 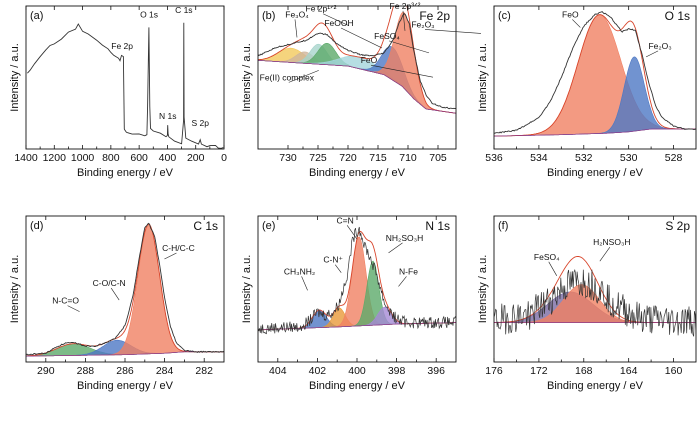 I want to click on peak-c-n, so click(x=357, y=283).